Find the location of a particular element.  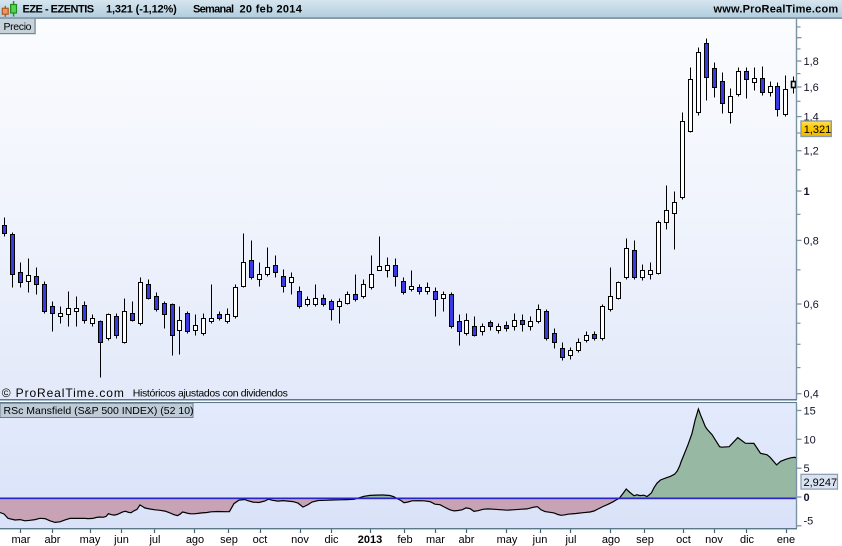

svg-text: www.ProRealTime.com is located at coordinates (776, 10).